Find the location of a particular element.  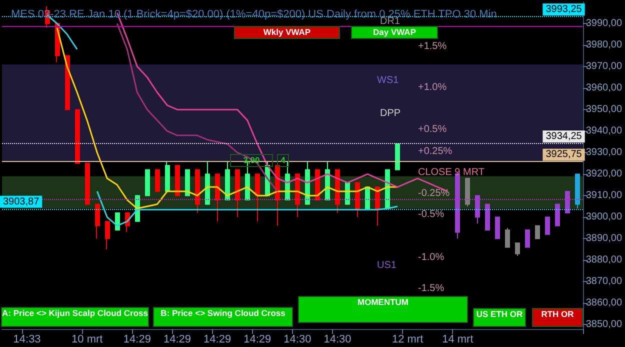

y-tick-label: 3860,00 is located at coordinates (604, 303).